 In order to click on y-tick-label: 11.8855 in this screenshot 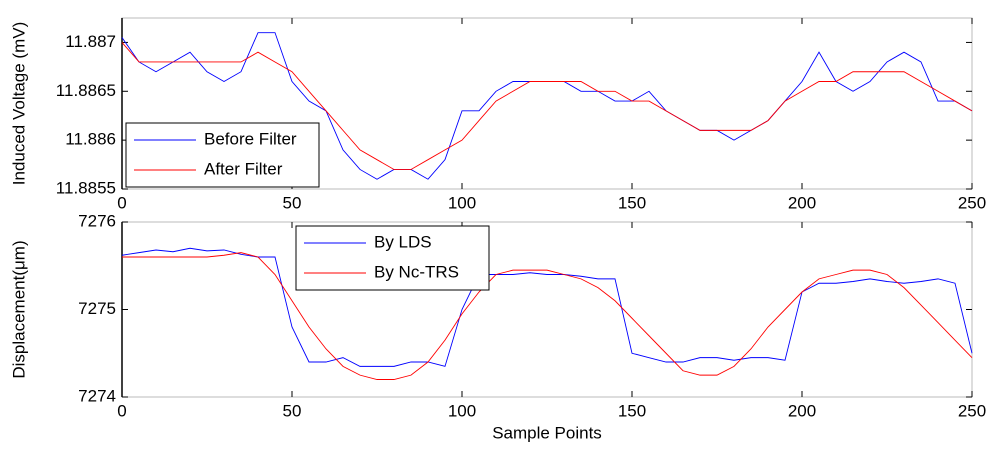, I will do `click(86, 187)`.